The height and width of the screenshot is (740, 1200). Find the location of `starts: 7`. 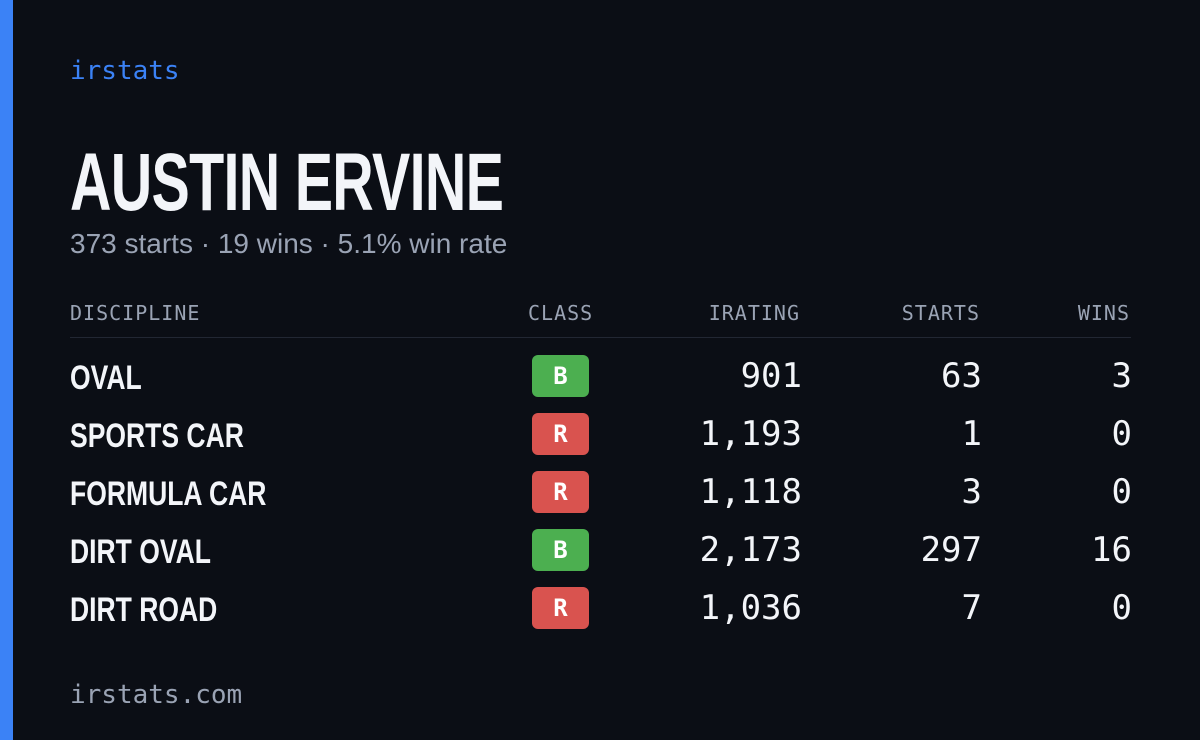

starts: 7 is located at coordinates (971, 608).